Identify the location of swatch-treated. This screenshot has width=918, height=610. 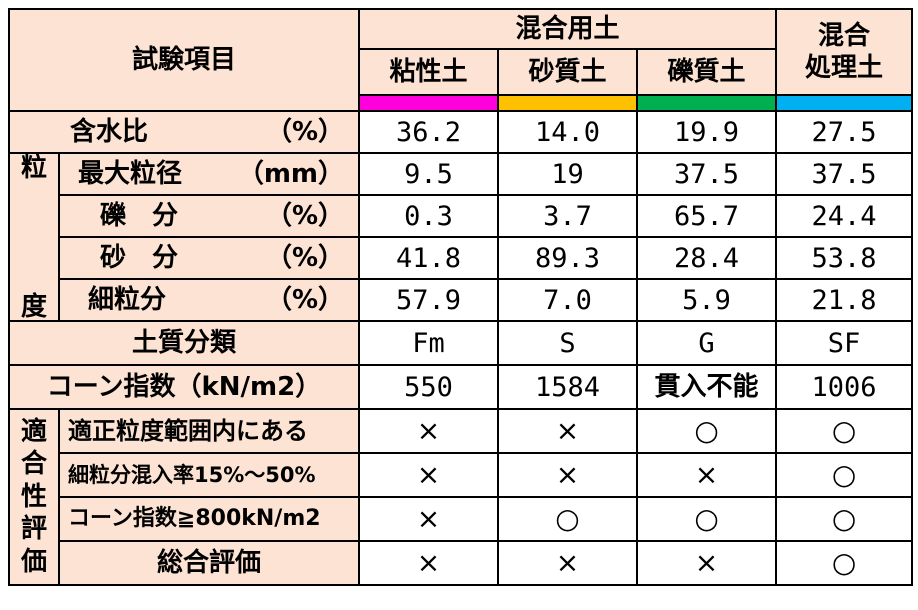
(844, 103).